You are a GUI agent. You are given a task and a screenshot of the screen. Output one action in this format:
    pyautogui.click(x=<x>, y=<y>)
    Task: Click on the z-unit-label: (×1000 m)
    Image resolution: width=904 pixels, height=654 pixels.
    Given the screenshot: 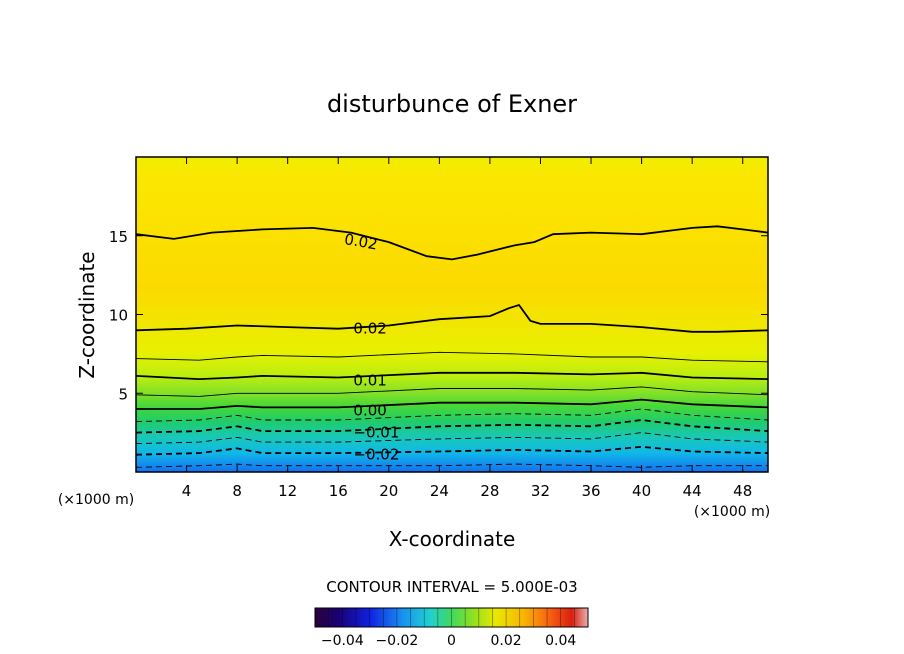 What is the action you would take?
    pyautogui.click(x=96, y=500)
    